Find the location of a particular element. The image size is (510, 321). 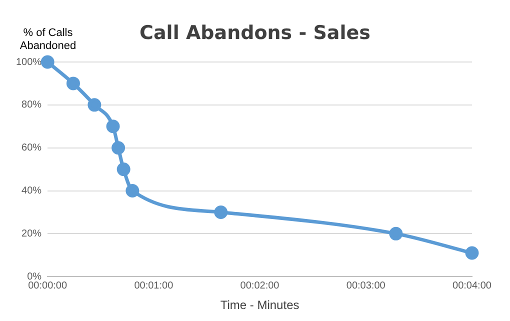

y-tick-label: 60% is located at coordinates (32, 148).